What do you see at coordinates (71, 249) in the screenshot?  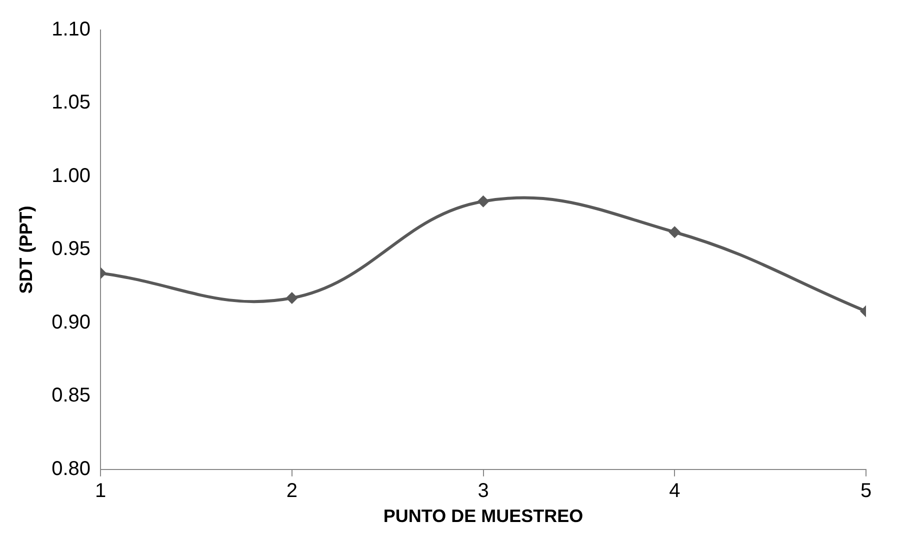 I see `y-tick-label: 0.95` at bounding box center [71, 249].